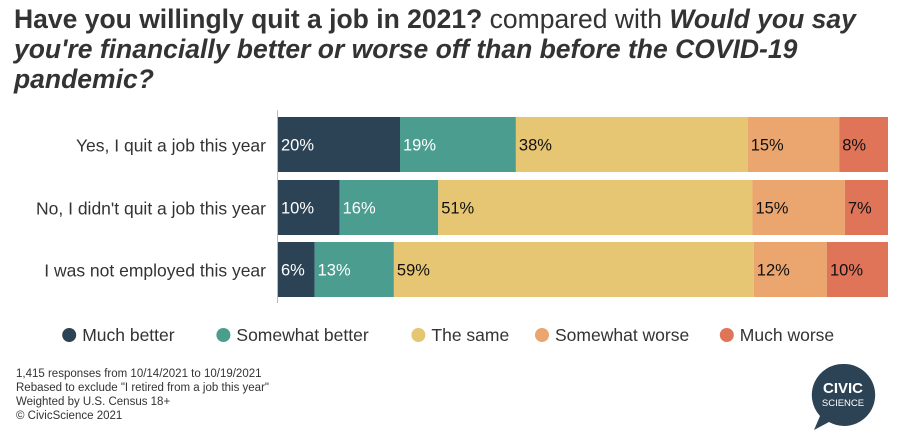 This screenshot has width=904, height=440. What do you see at coordinates (860, 209) in the screenshot?
I see `data-label: 7%` at bounding box center [860, 209].